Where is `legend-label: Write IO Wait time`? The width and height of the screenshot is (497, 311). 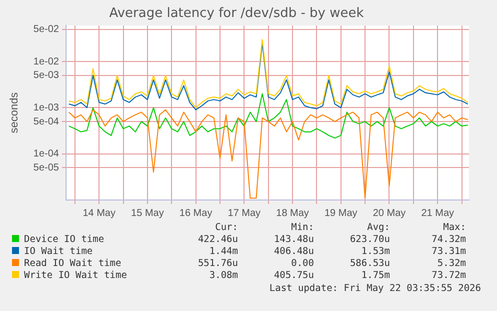 legend-label: Write IO Wait time is located at coordinates (75, 276).